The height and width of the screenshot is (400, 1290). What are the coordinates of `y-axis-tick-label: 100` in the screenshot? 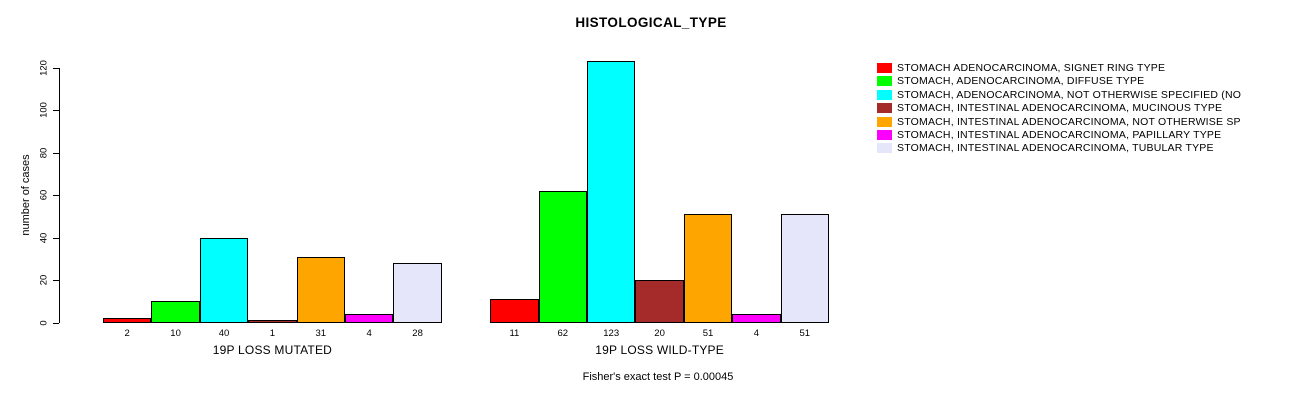 It's located at (44, 110).